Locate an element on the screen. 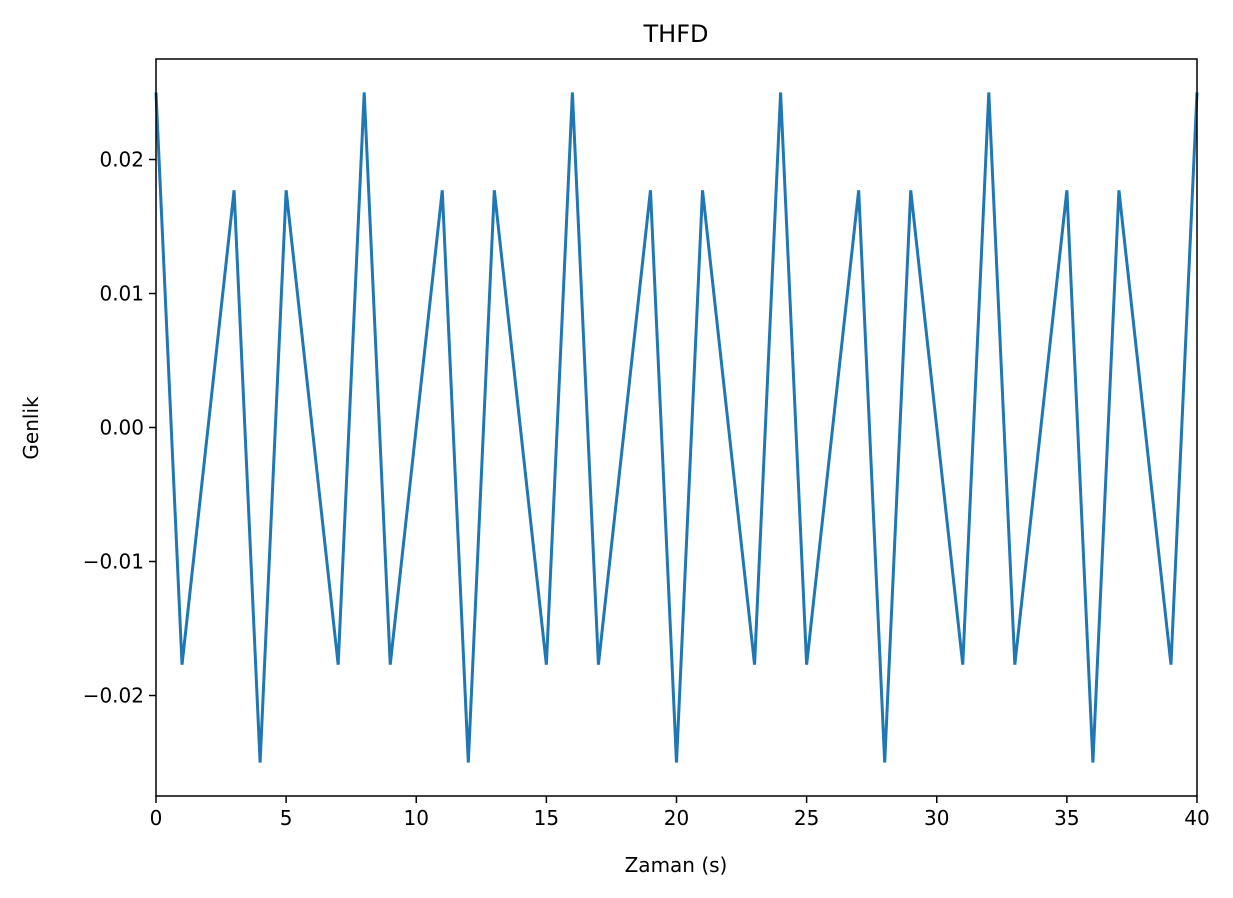  chart-title: THFD is located at coordinates (676, 34).